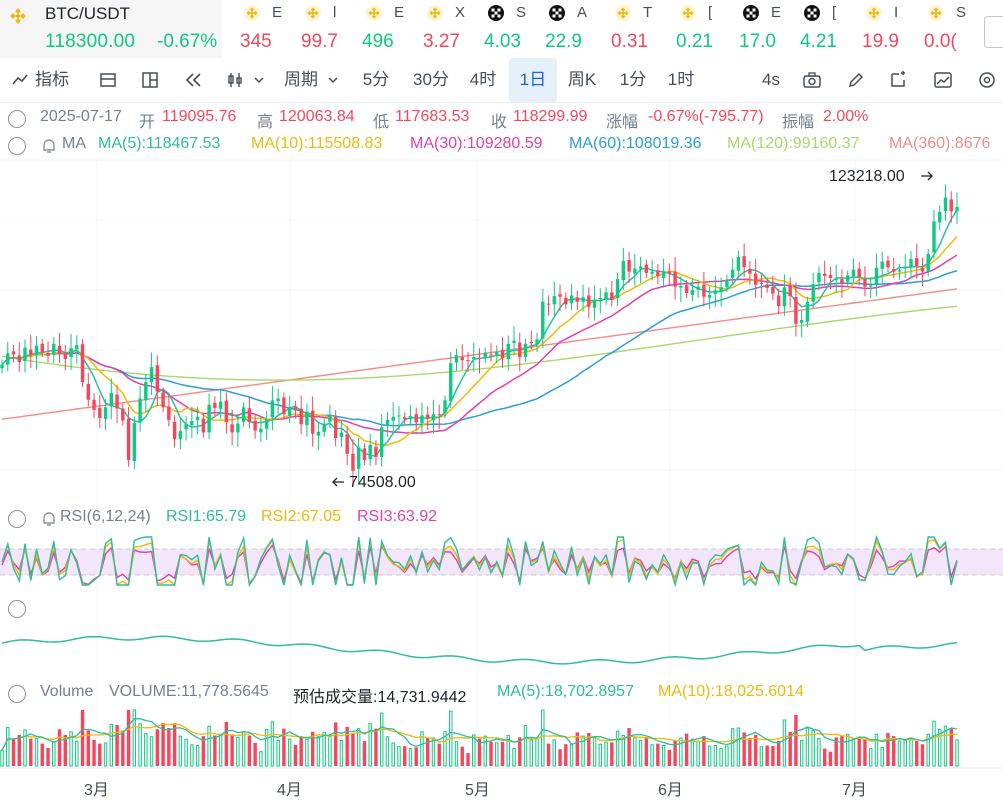 Image resolution: width=1003 pixels, height=804 pixels. What do you see at coordinates (111, 29) in the screenshot?
I see `ticker-main: BTC/USDT 118300.00 -0.67%` at bounding box center [111, 29].